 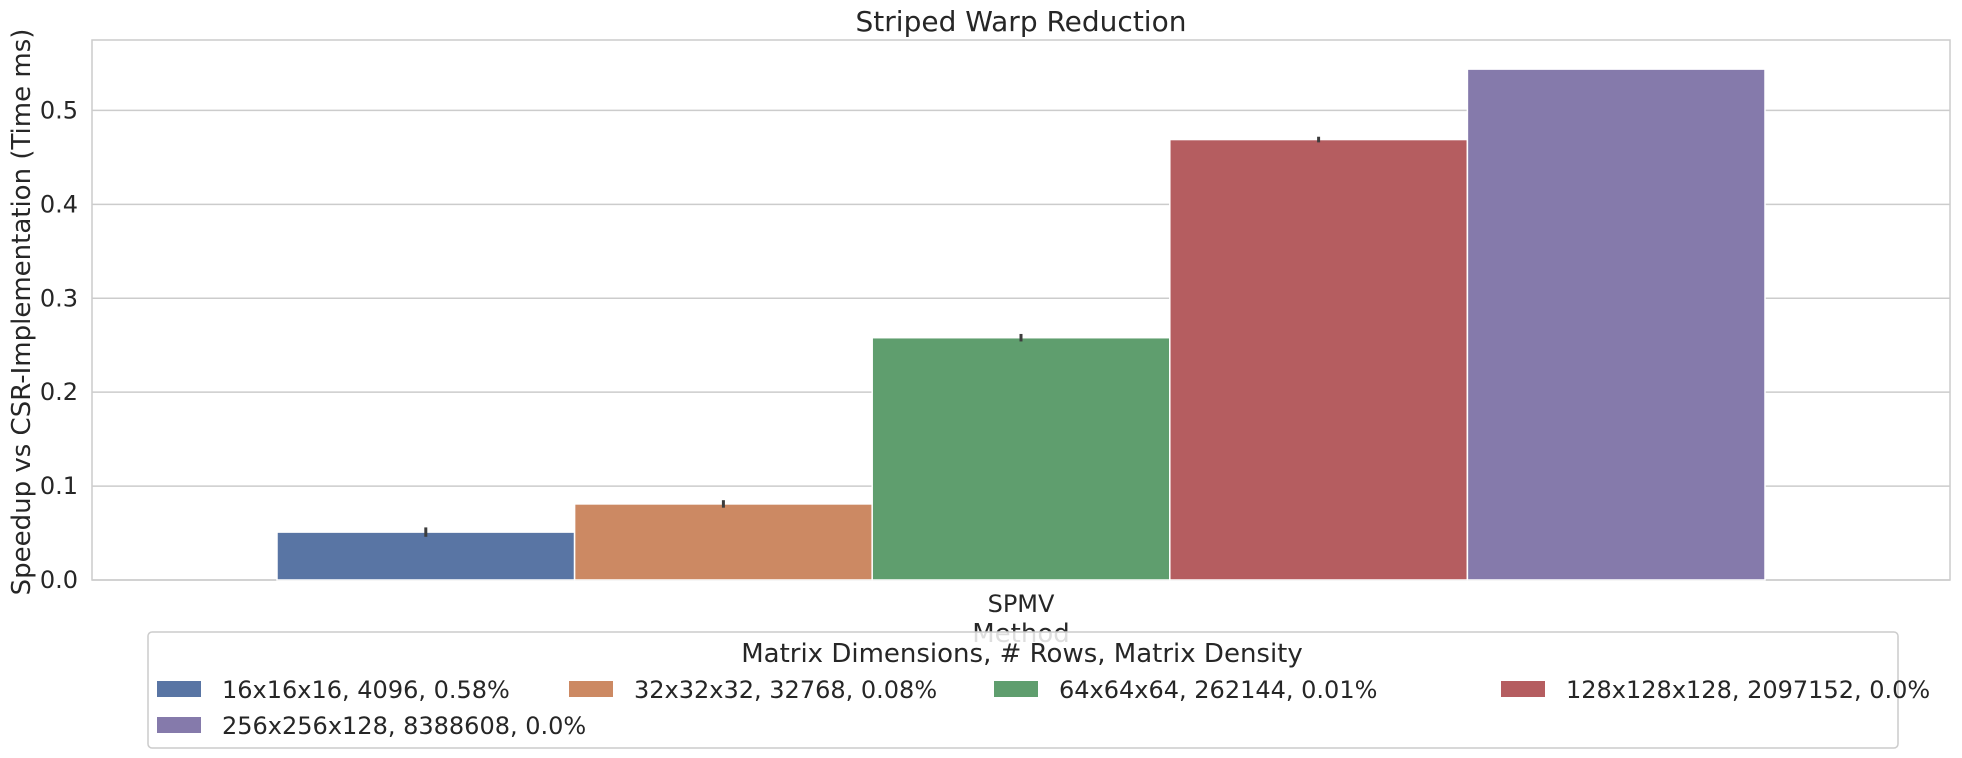 I want to click on y-tick-label: 0.1, so click(x=59, y=486).